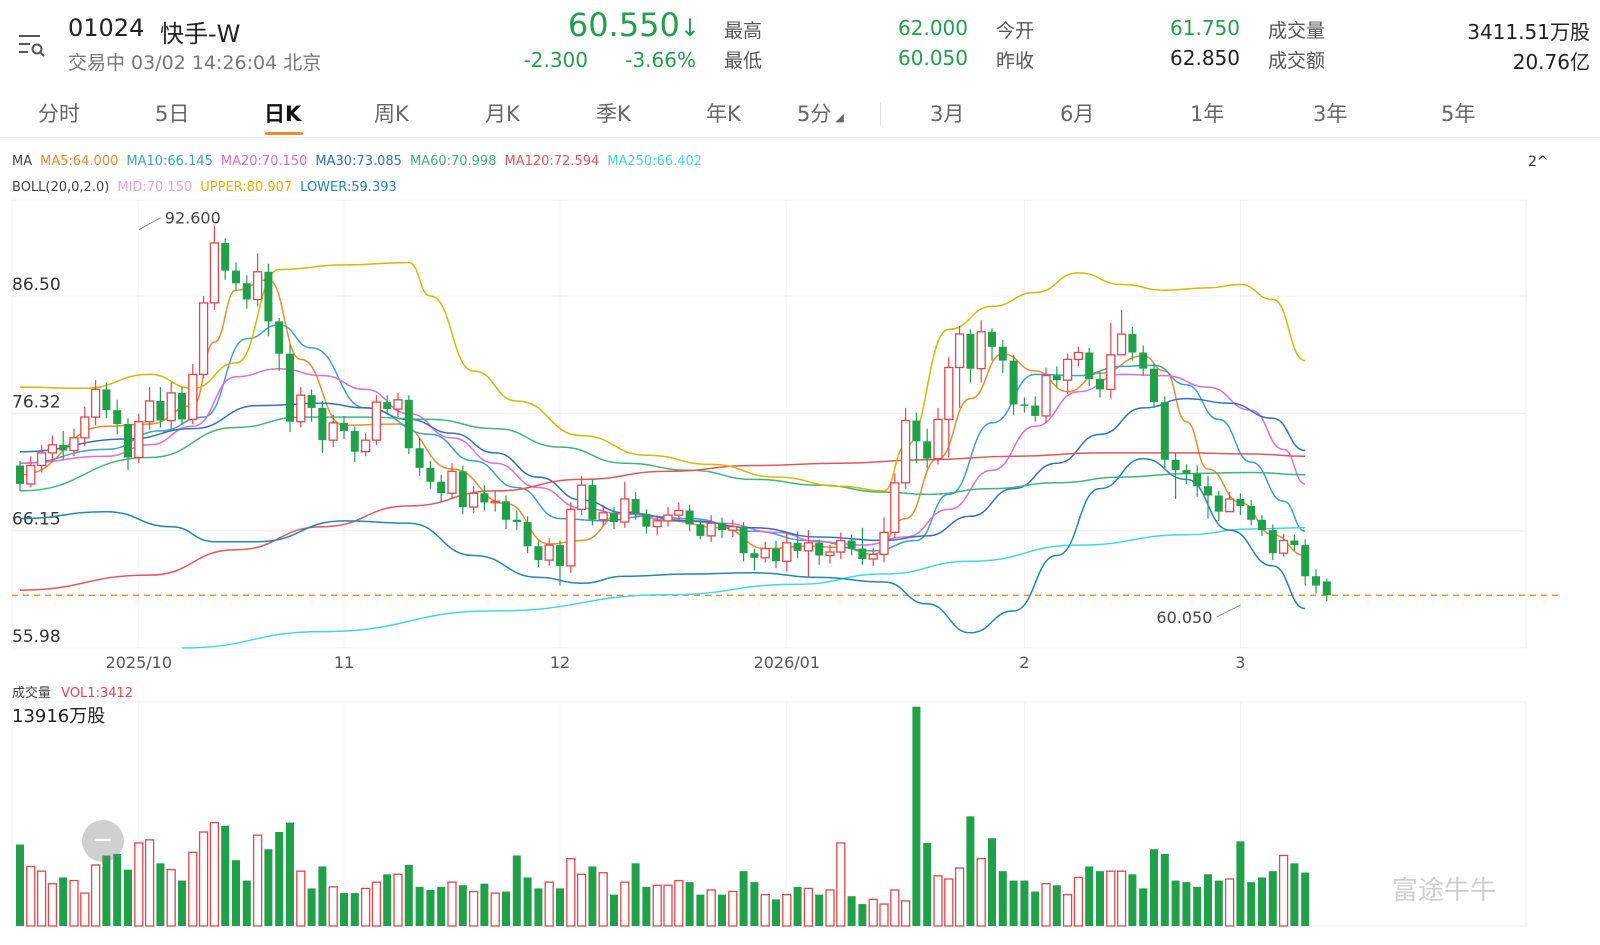  Describe the element at coordinates (947, 114) in the screenshot. I see `tab-3month: 3月` at that location.